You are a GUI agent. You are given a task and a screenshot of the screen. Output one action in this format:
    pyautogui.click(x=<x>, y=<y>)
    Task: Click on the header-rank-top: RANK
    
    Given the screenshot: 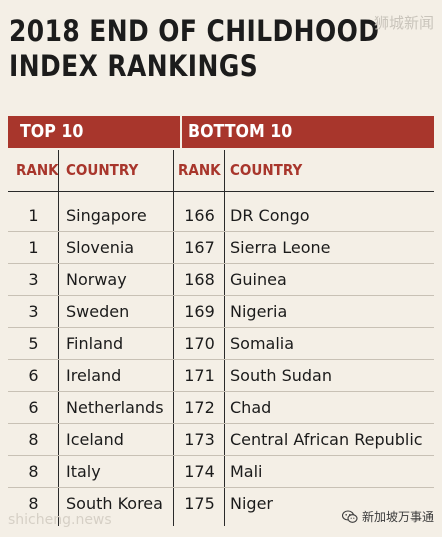 What is the action you would take?
    pyautogui.click(x=37, y=170)
    